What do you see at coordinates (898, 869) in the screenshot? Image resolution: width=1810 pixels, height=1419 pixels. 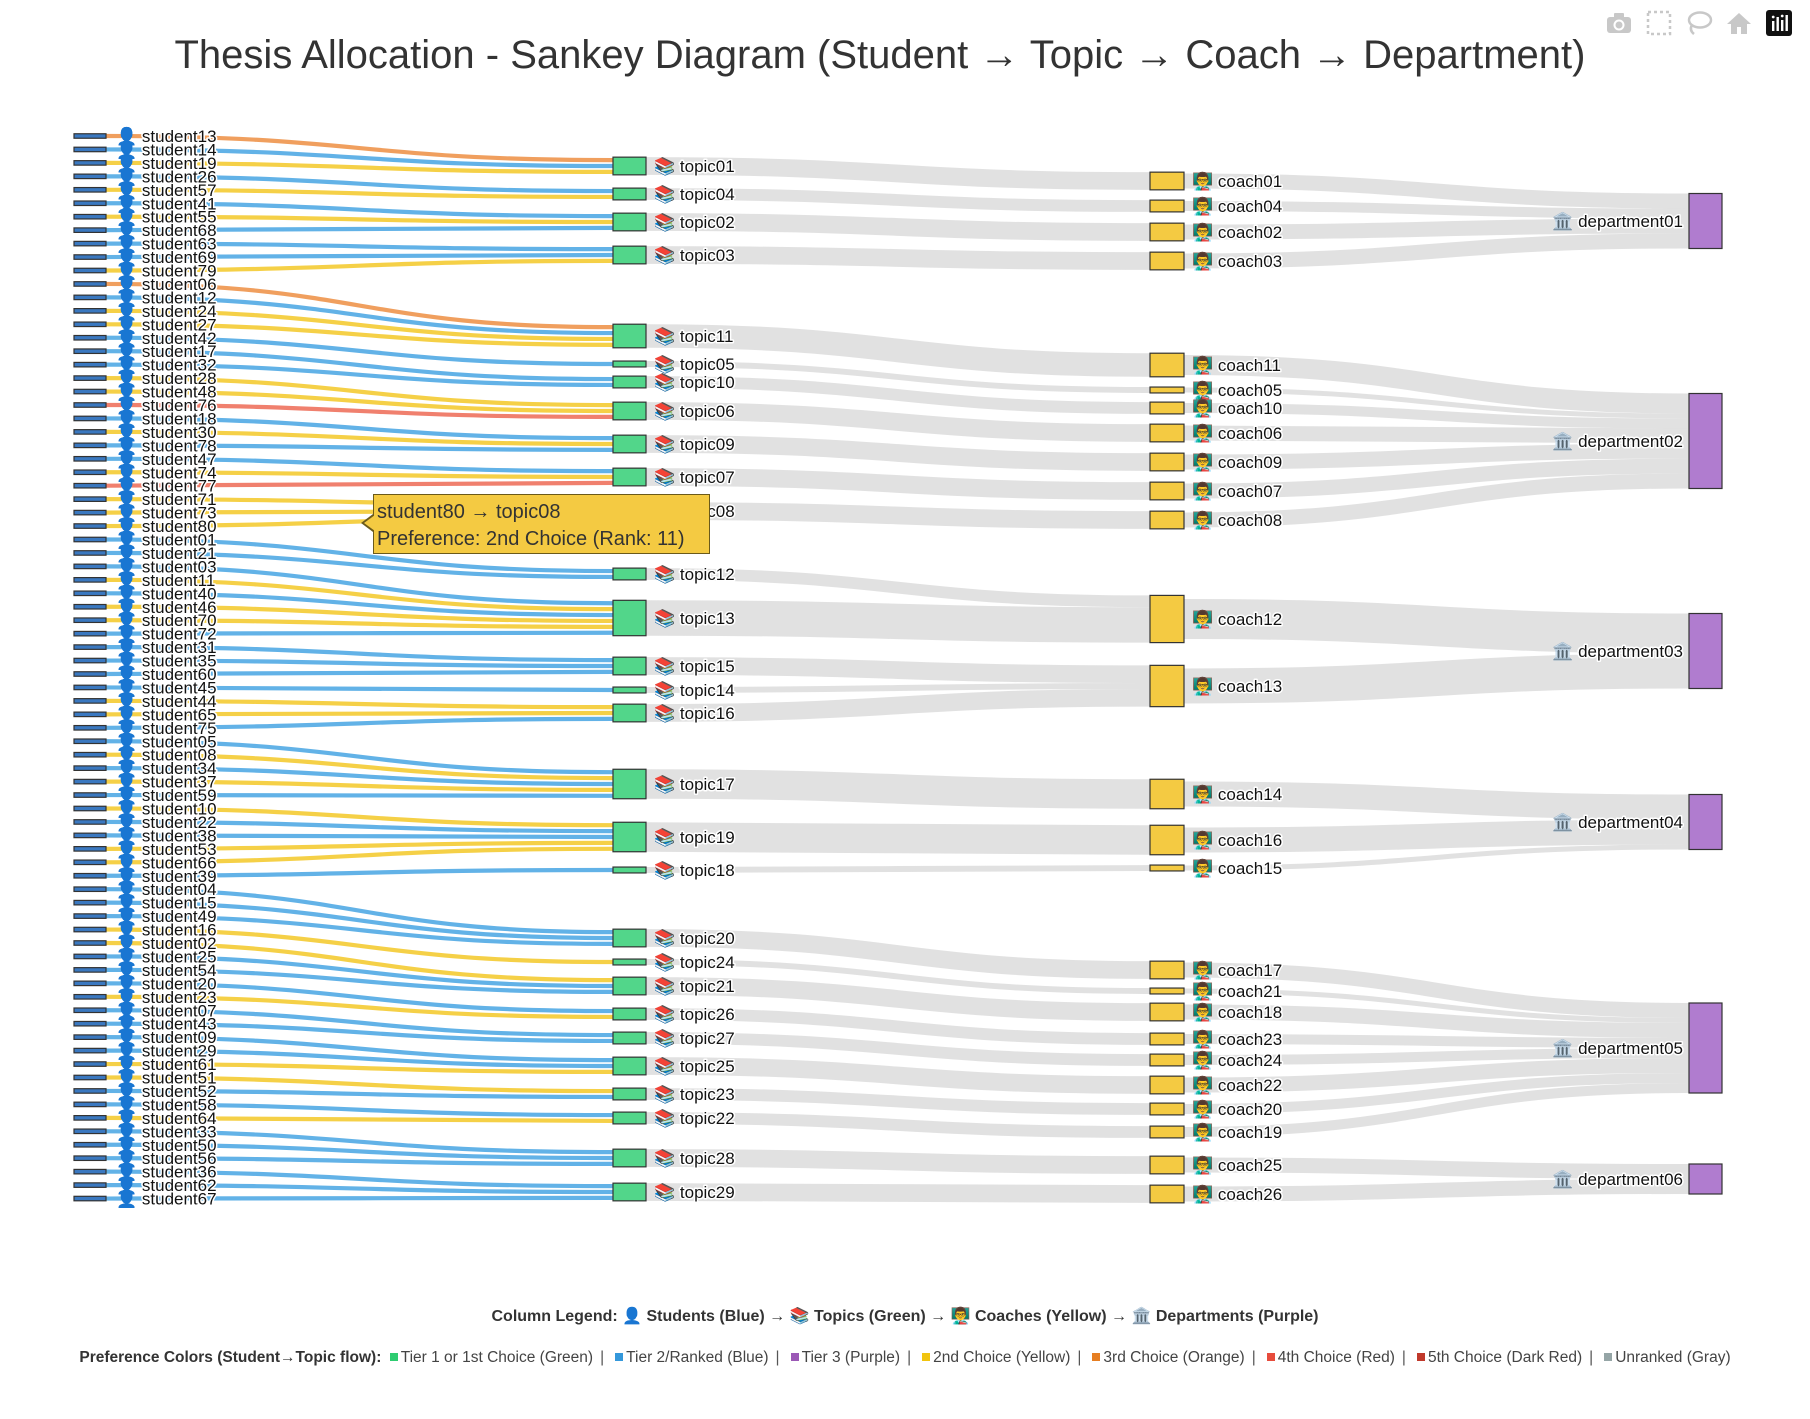 I see `link-topic18-coach15` at bounding box center [898, 869].